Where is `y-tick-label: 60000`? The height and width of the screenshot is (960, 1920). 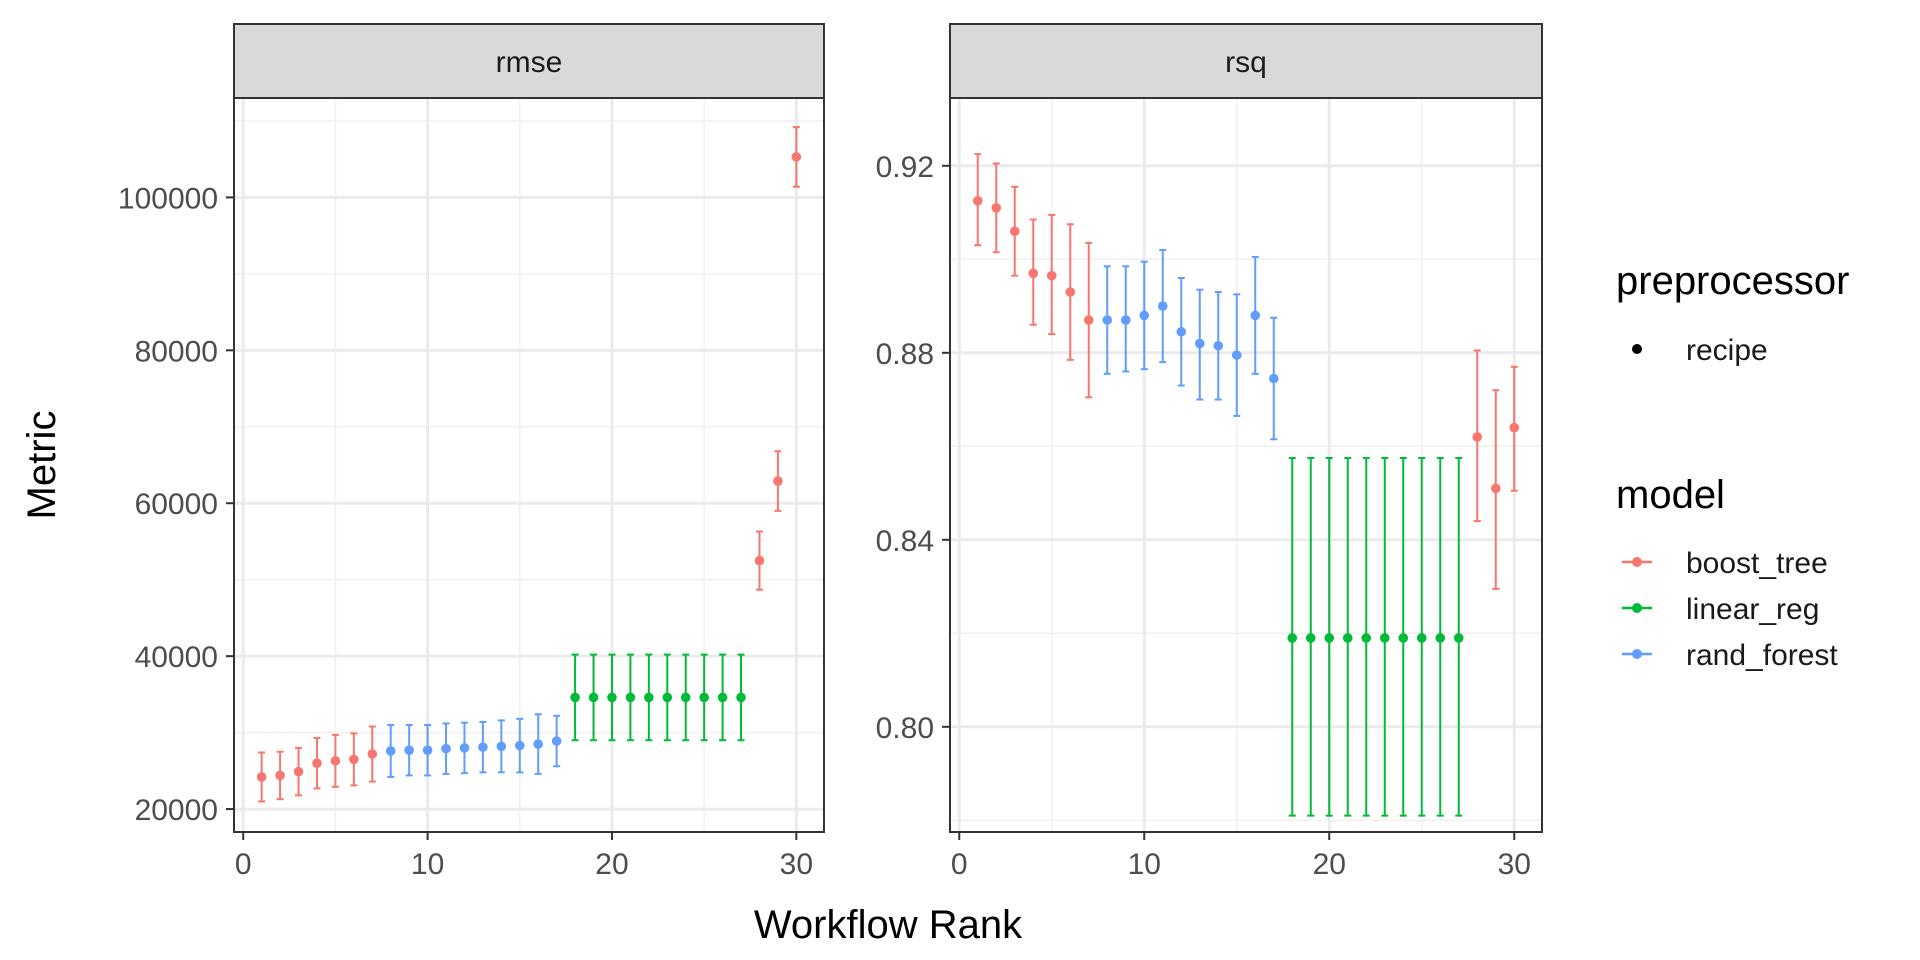 y-tick-label: 60000 is located at coordinates (176, 504).